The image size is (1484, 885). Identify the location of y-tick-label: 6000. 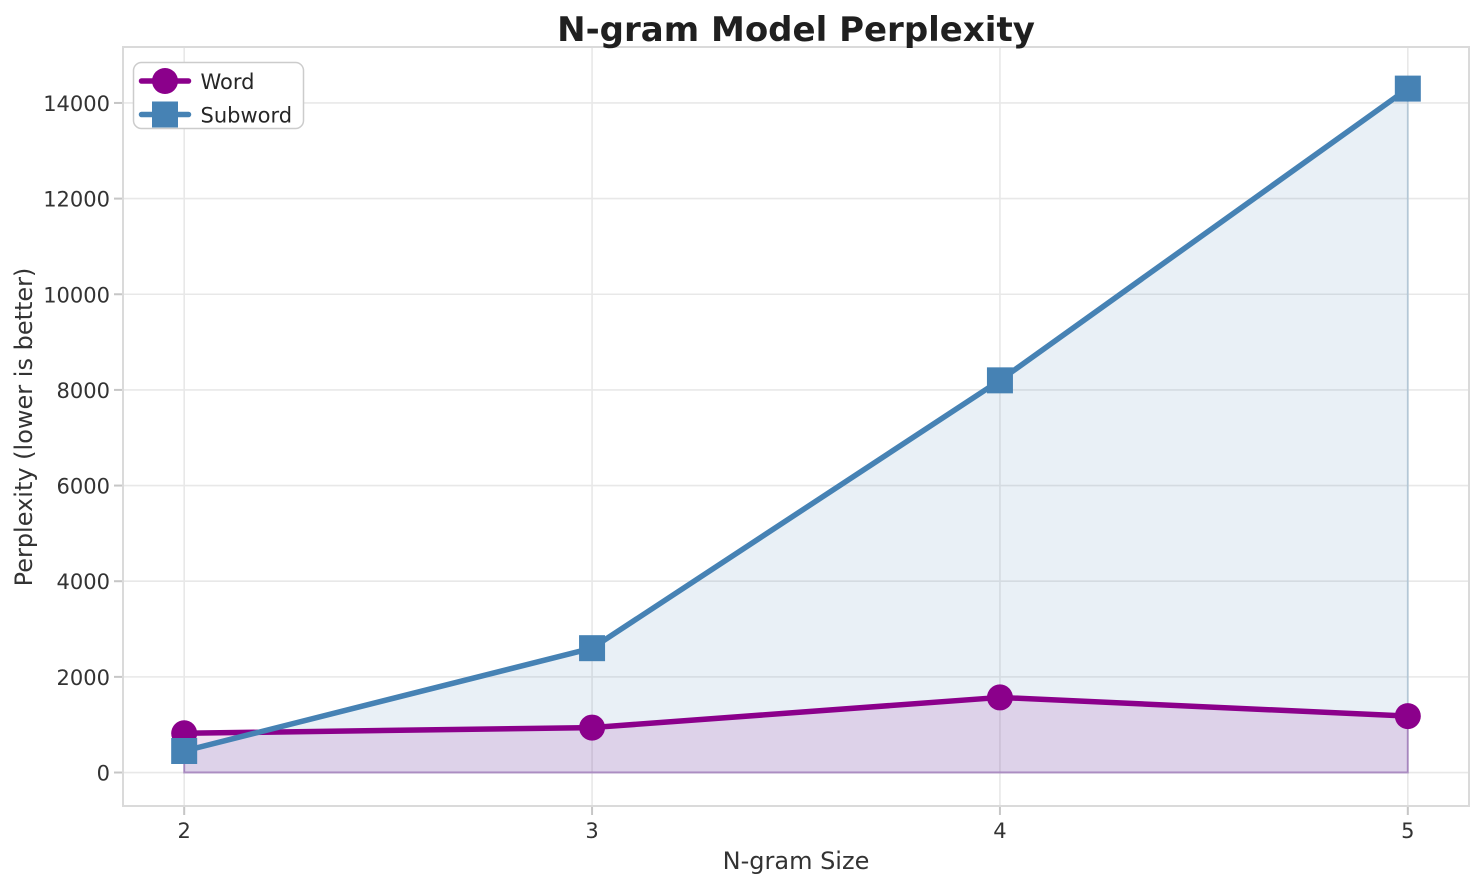
(83, 487).